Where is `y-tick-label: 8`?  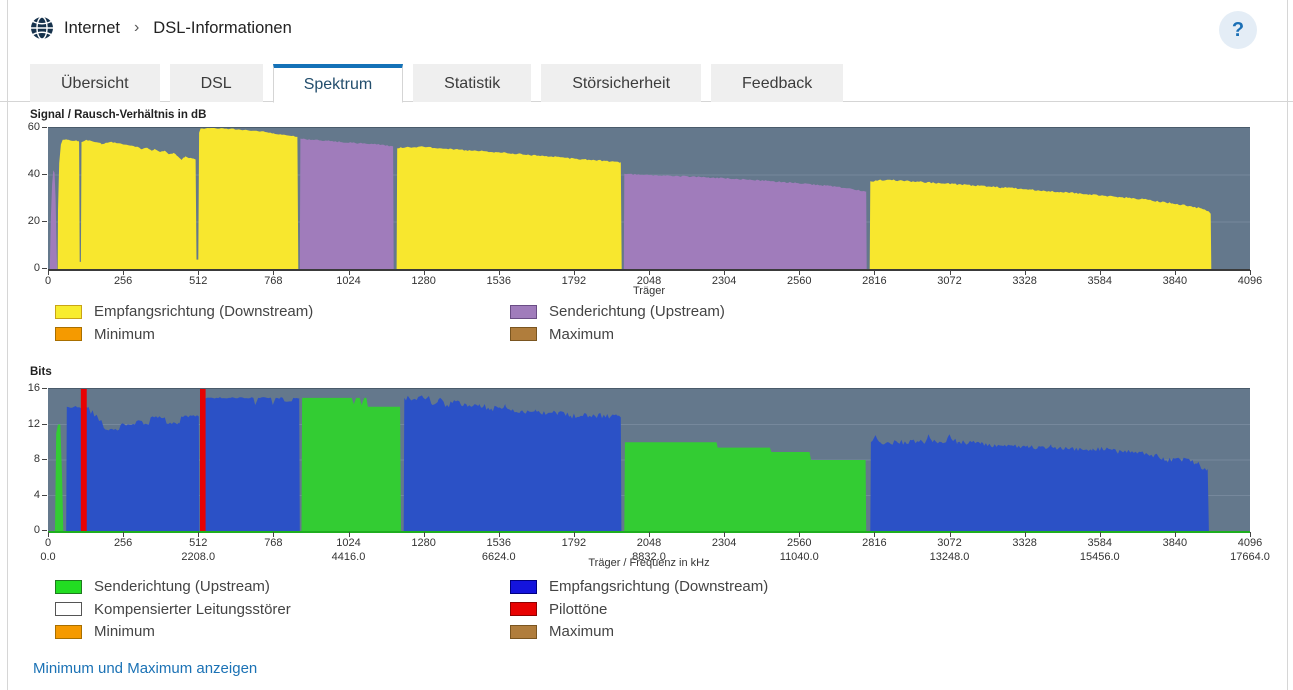
y-tick-label: 8 is located at coordinates (36, 459).